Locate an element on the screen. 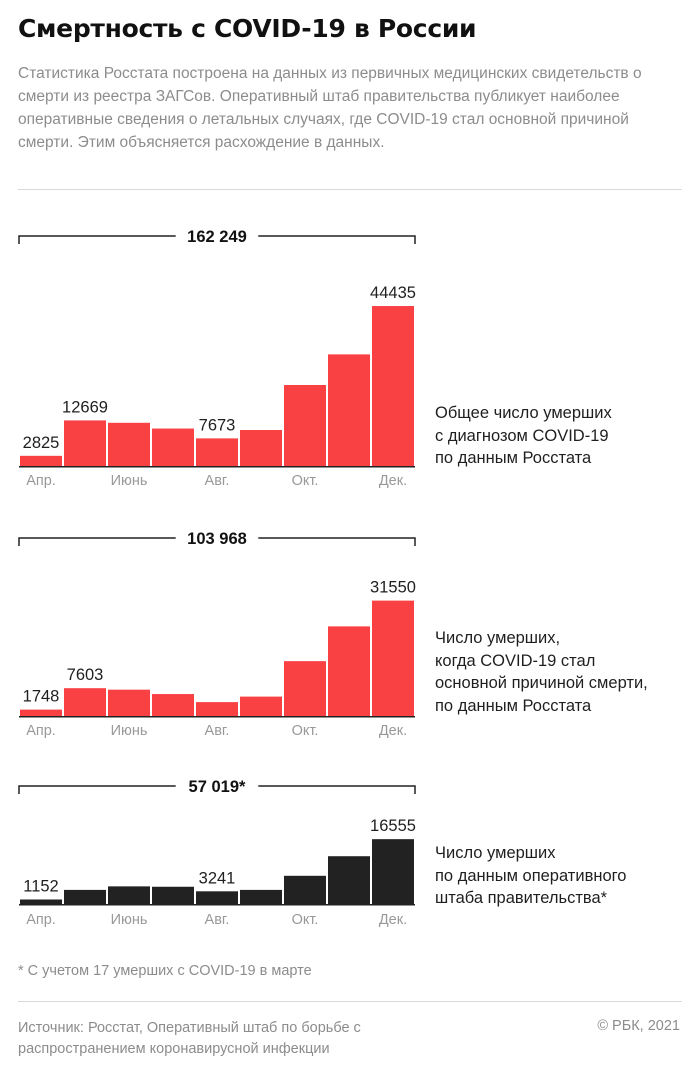 This screenshot has width=698, height=1080. top-divider is located at coordinates (350, 189).